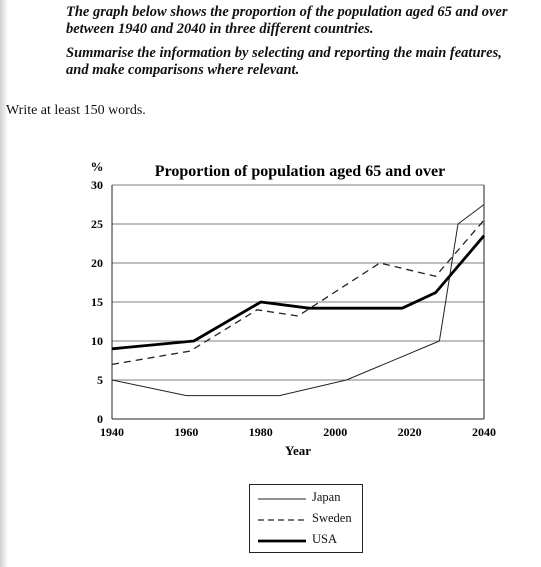 The width and height of the screenshot is (541, 567). Describe the element at coordinates (484, 432) in the screenshot. I see `x-tick-label-2040: 2040` at that location.